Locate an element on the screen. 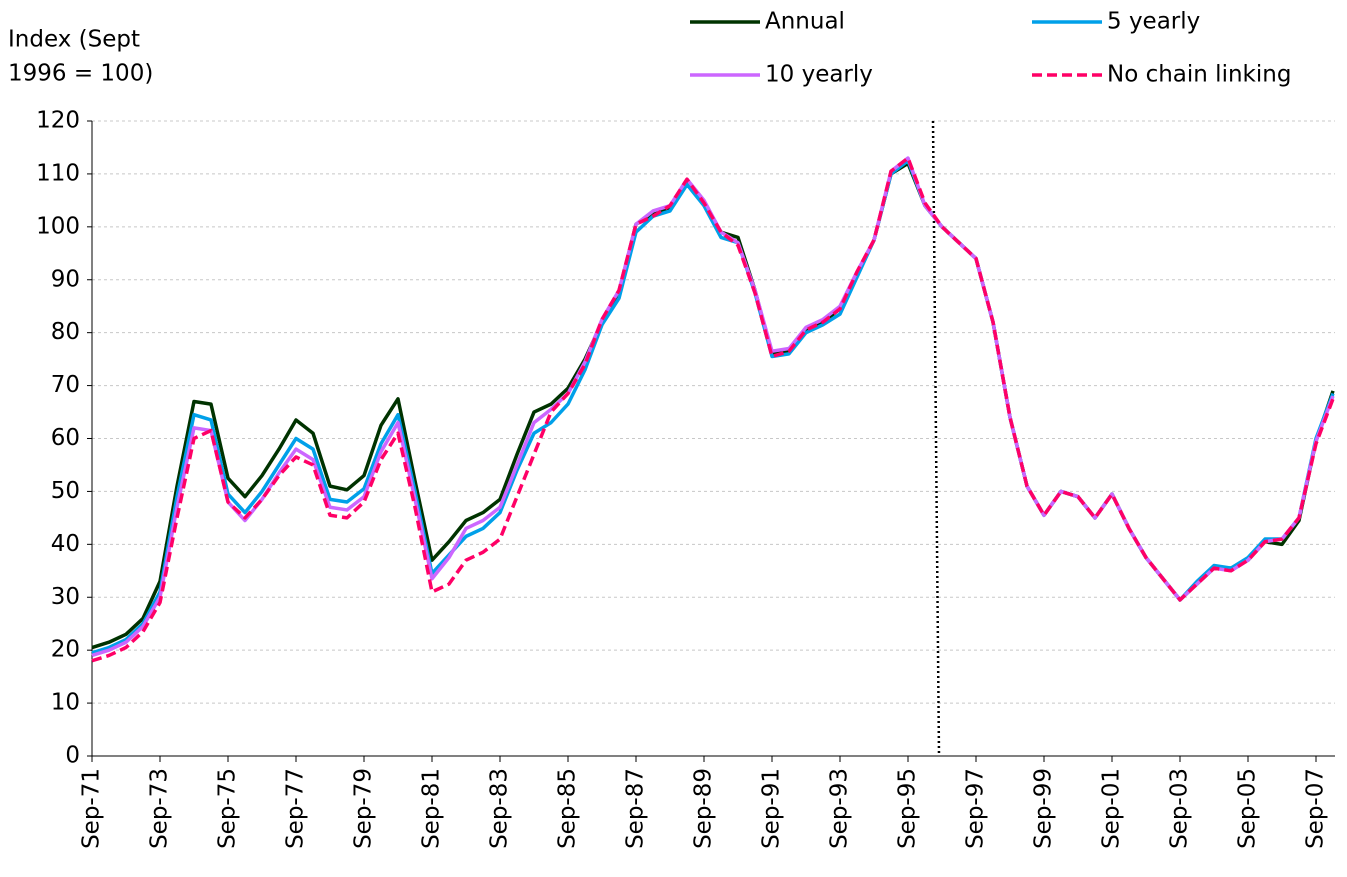 This screenshot has width=1347, height=877. x-tick-label: Sep-71 is located at coordinates (92, 808).